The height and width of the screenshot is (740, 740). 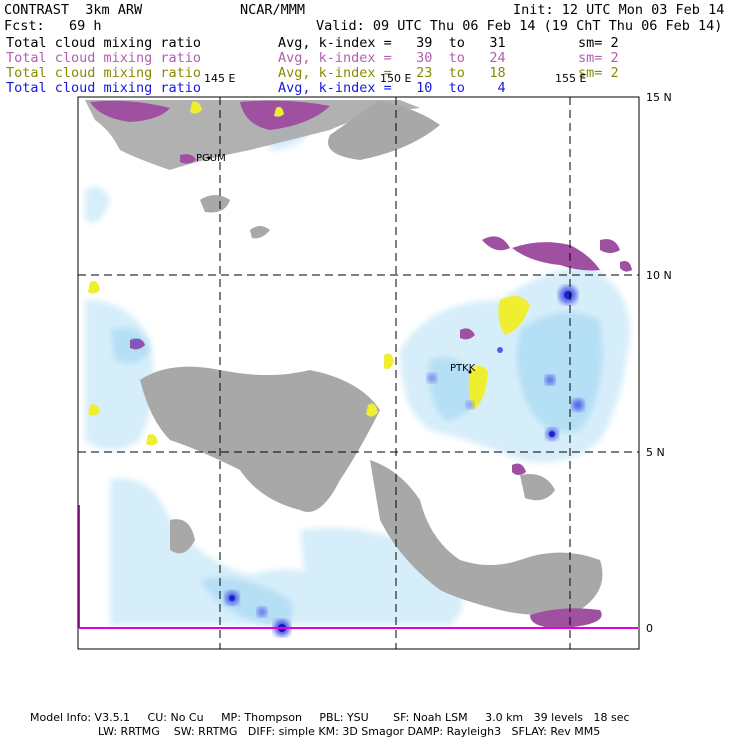 What do you see at coordinates (392, 58) in the screenshot?
I see `field-stat-2: Avg, k-index = 30 to 24` at bounding box center [392, 58].